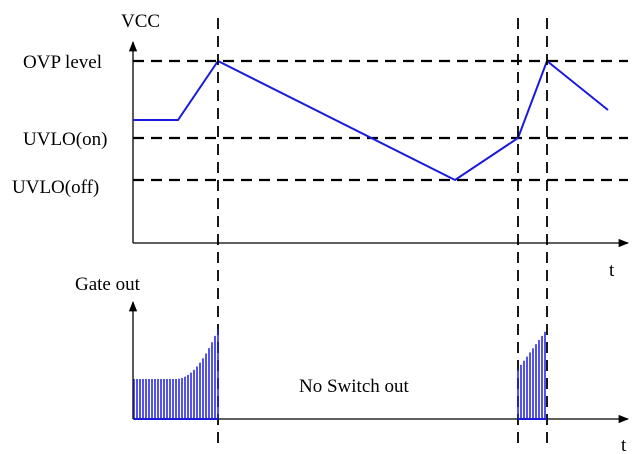 The image size is (637, 454). I want to click on gate-out-axis-label: Gate out, so click(108, 284).